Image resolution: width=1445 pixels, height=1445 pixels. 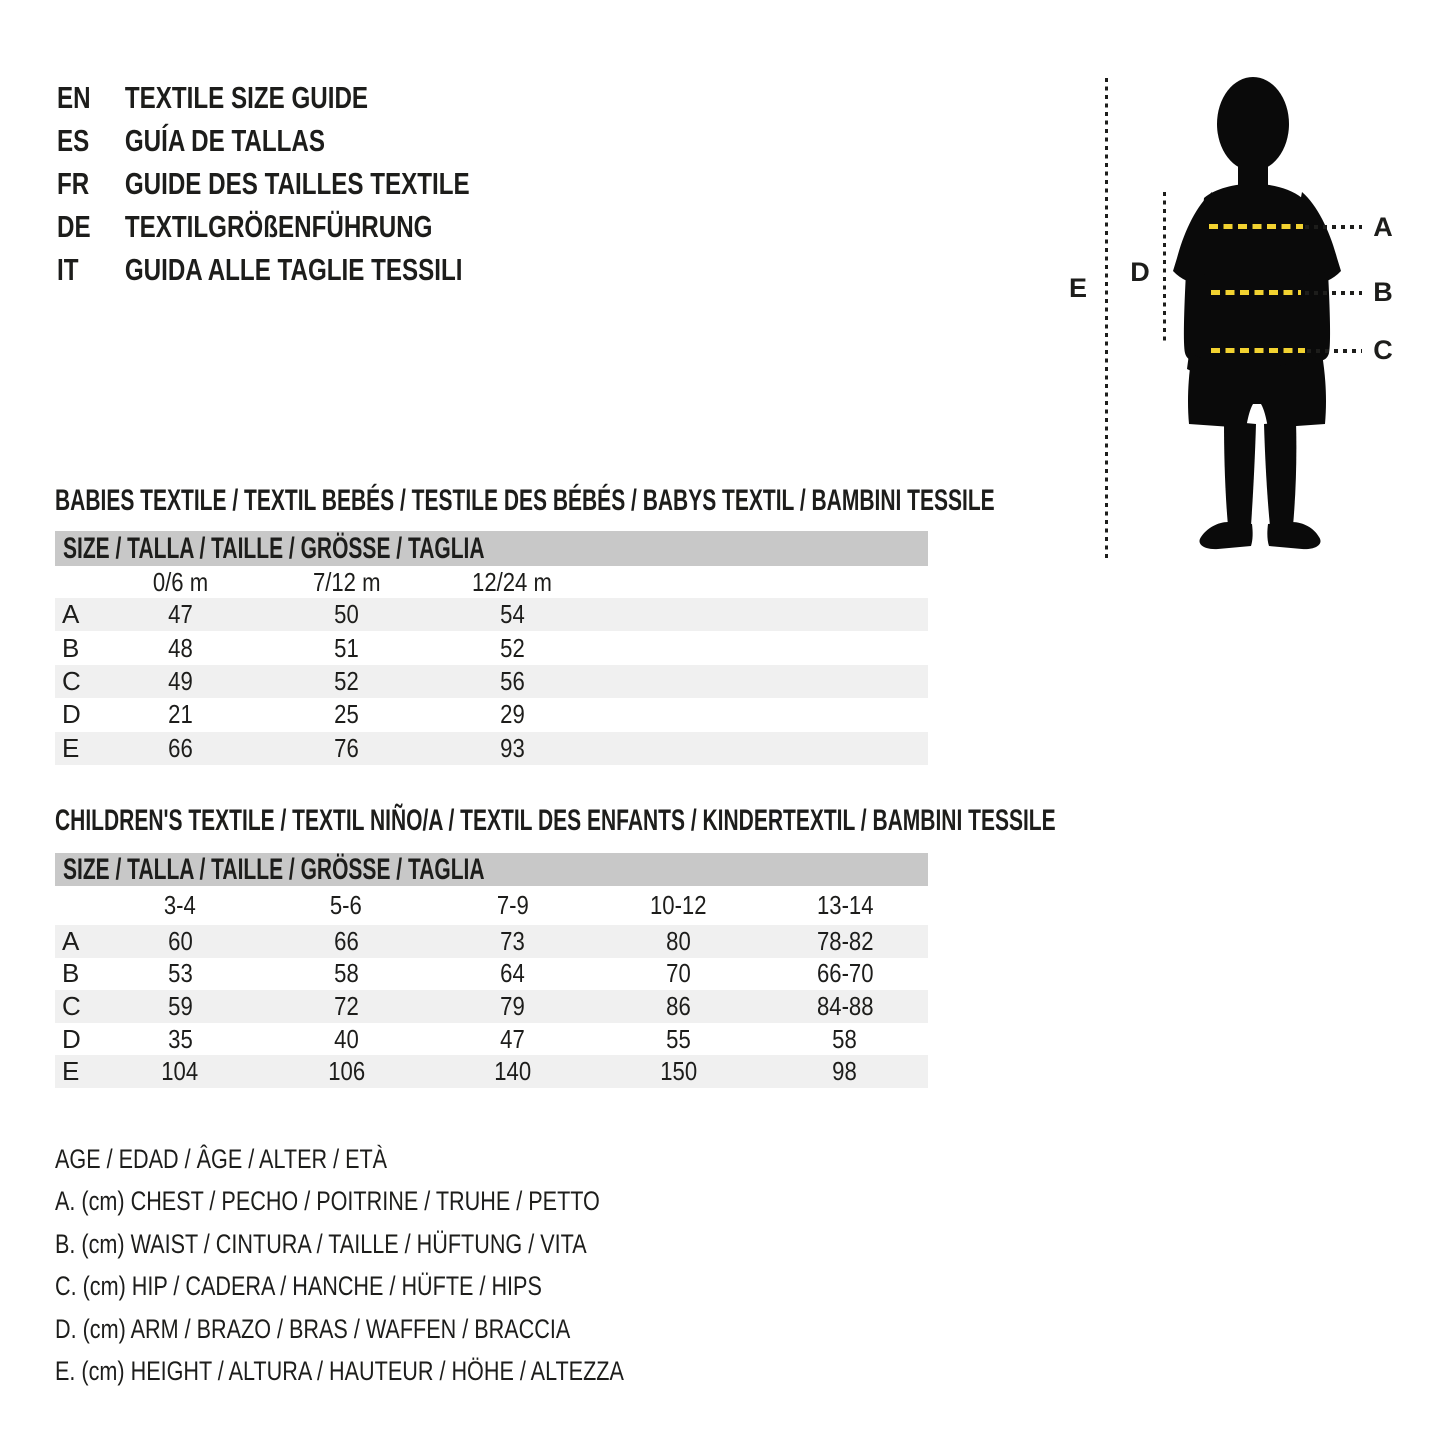 What do you see at coordinates (278, 226) in the screenshot?
I see `guide-title-de: TEXTILGRÖßENFÜHRUNG` at bounding box center [278, 226].